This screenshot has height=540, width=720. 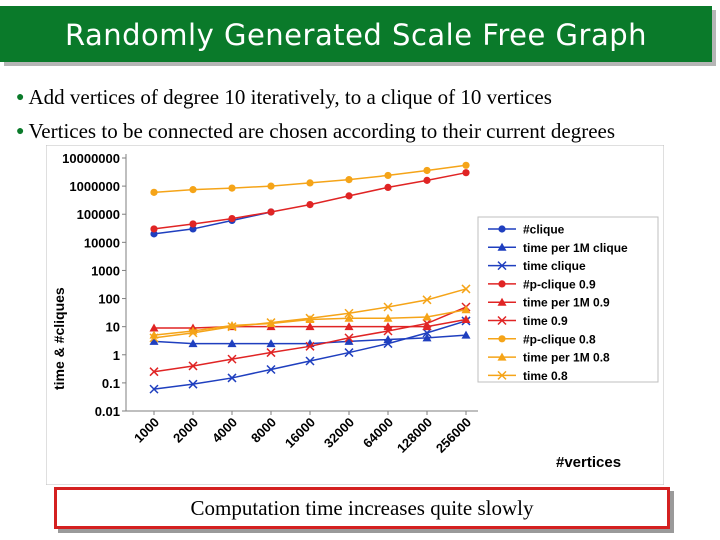 What do you see at coordinates (528, 376) in the screenshot?
I see `legend-item: time 0.8` at bounding box center [528, 376].